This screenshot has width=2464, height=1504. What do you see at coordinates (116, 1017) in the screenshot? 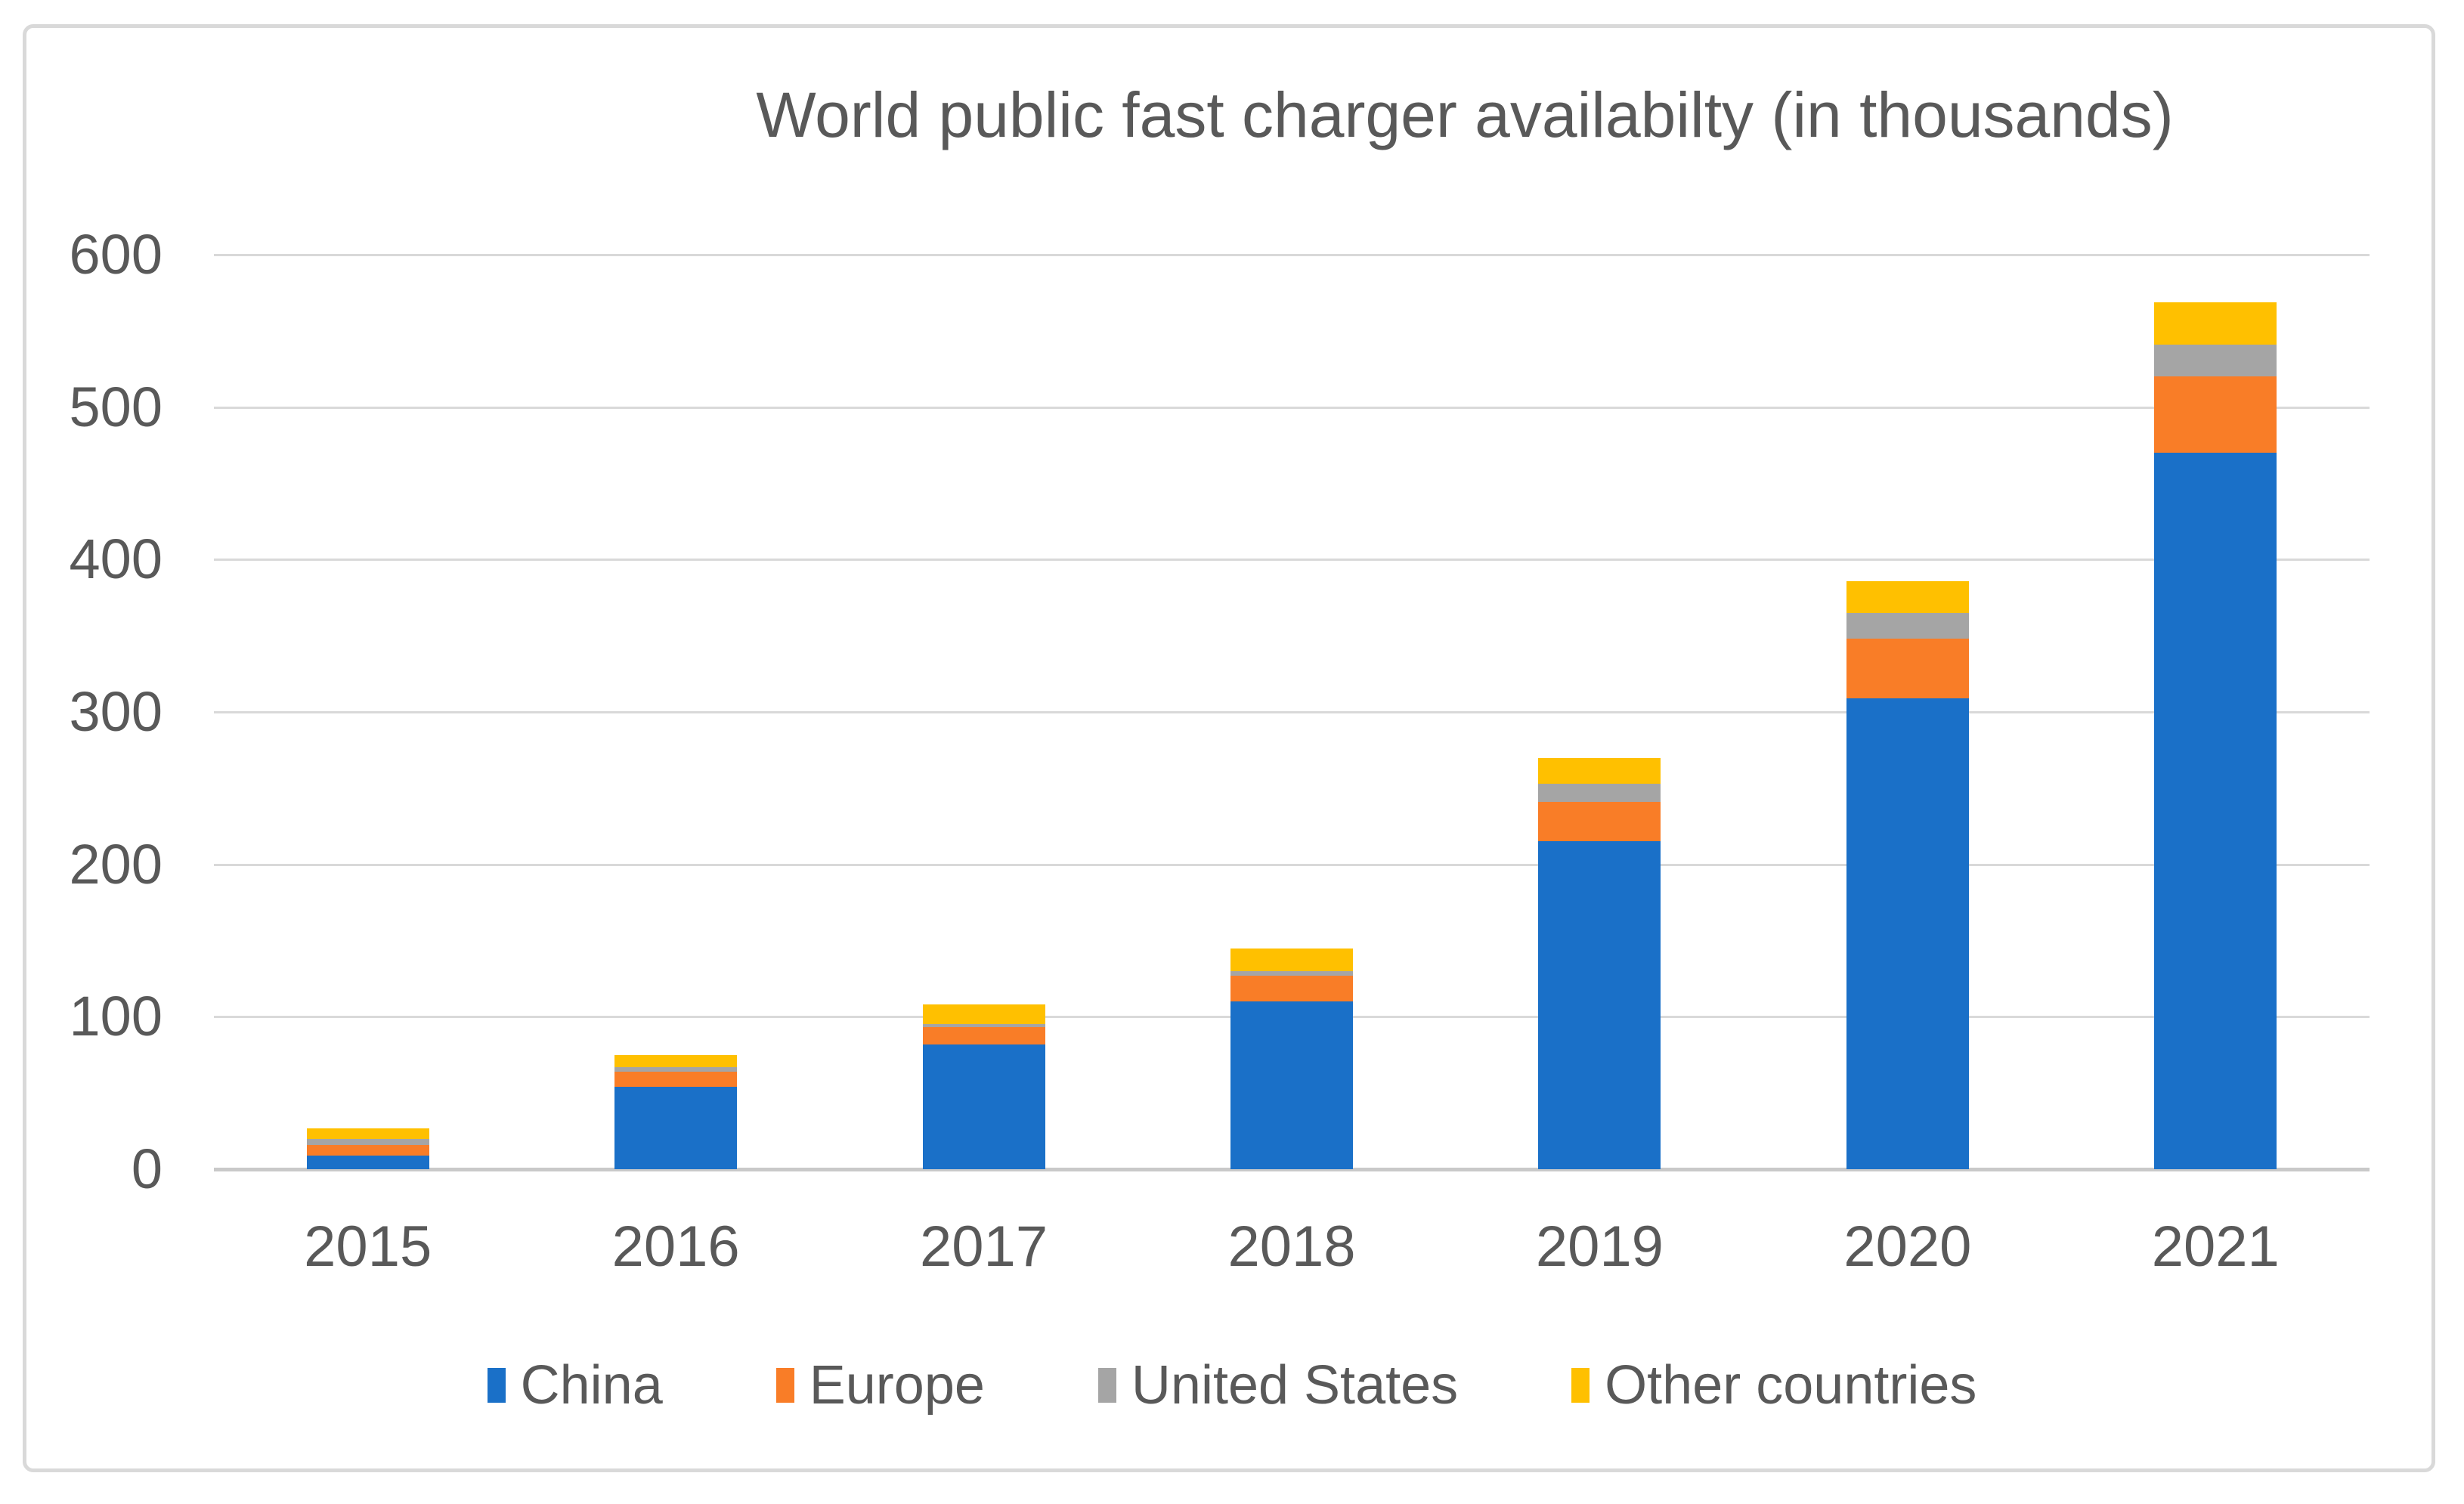
I see `y-axis-tick-label: 100` at bounding box center [116, 1017].